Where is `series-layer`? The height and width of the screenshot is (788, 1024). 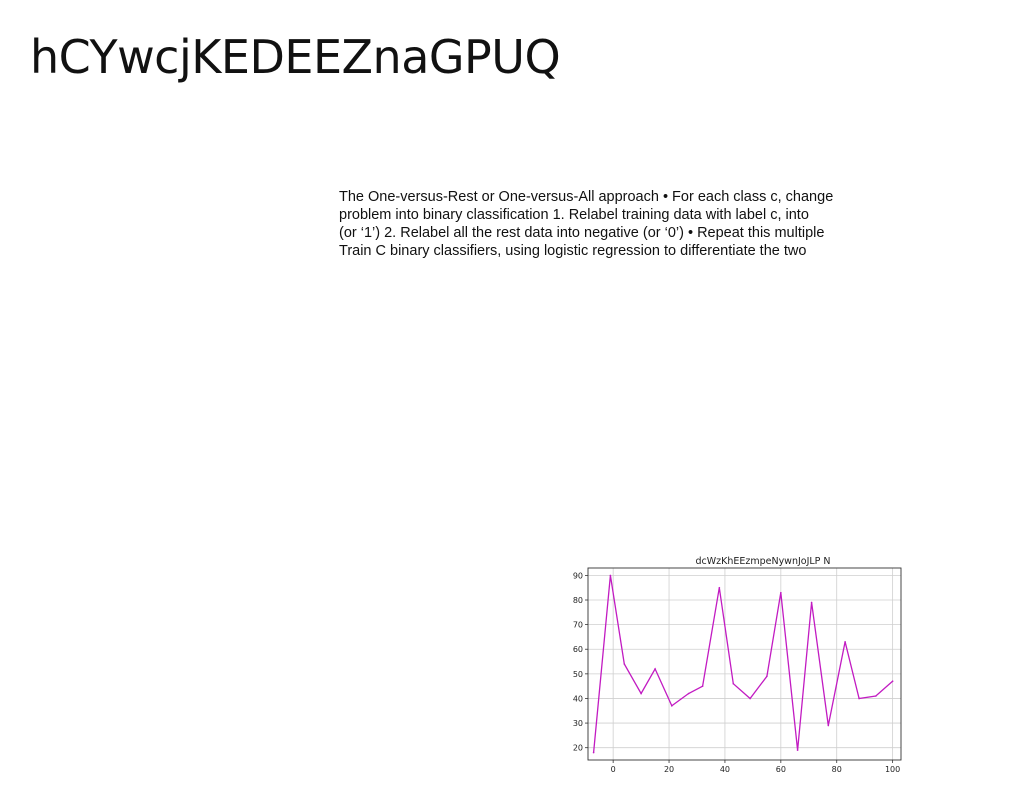 series-layer is located at coordinates (743, 664).